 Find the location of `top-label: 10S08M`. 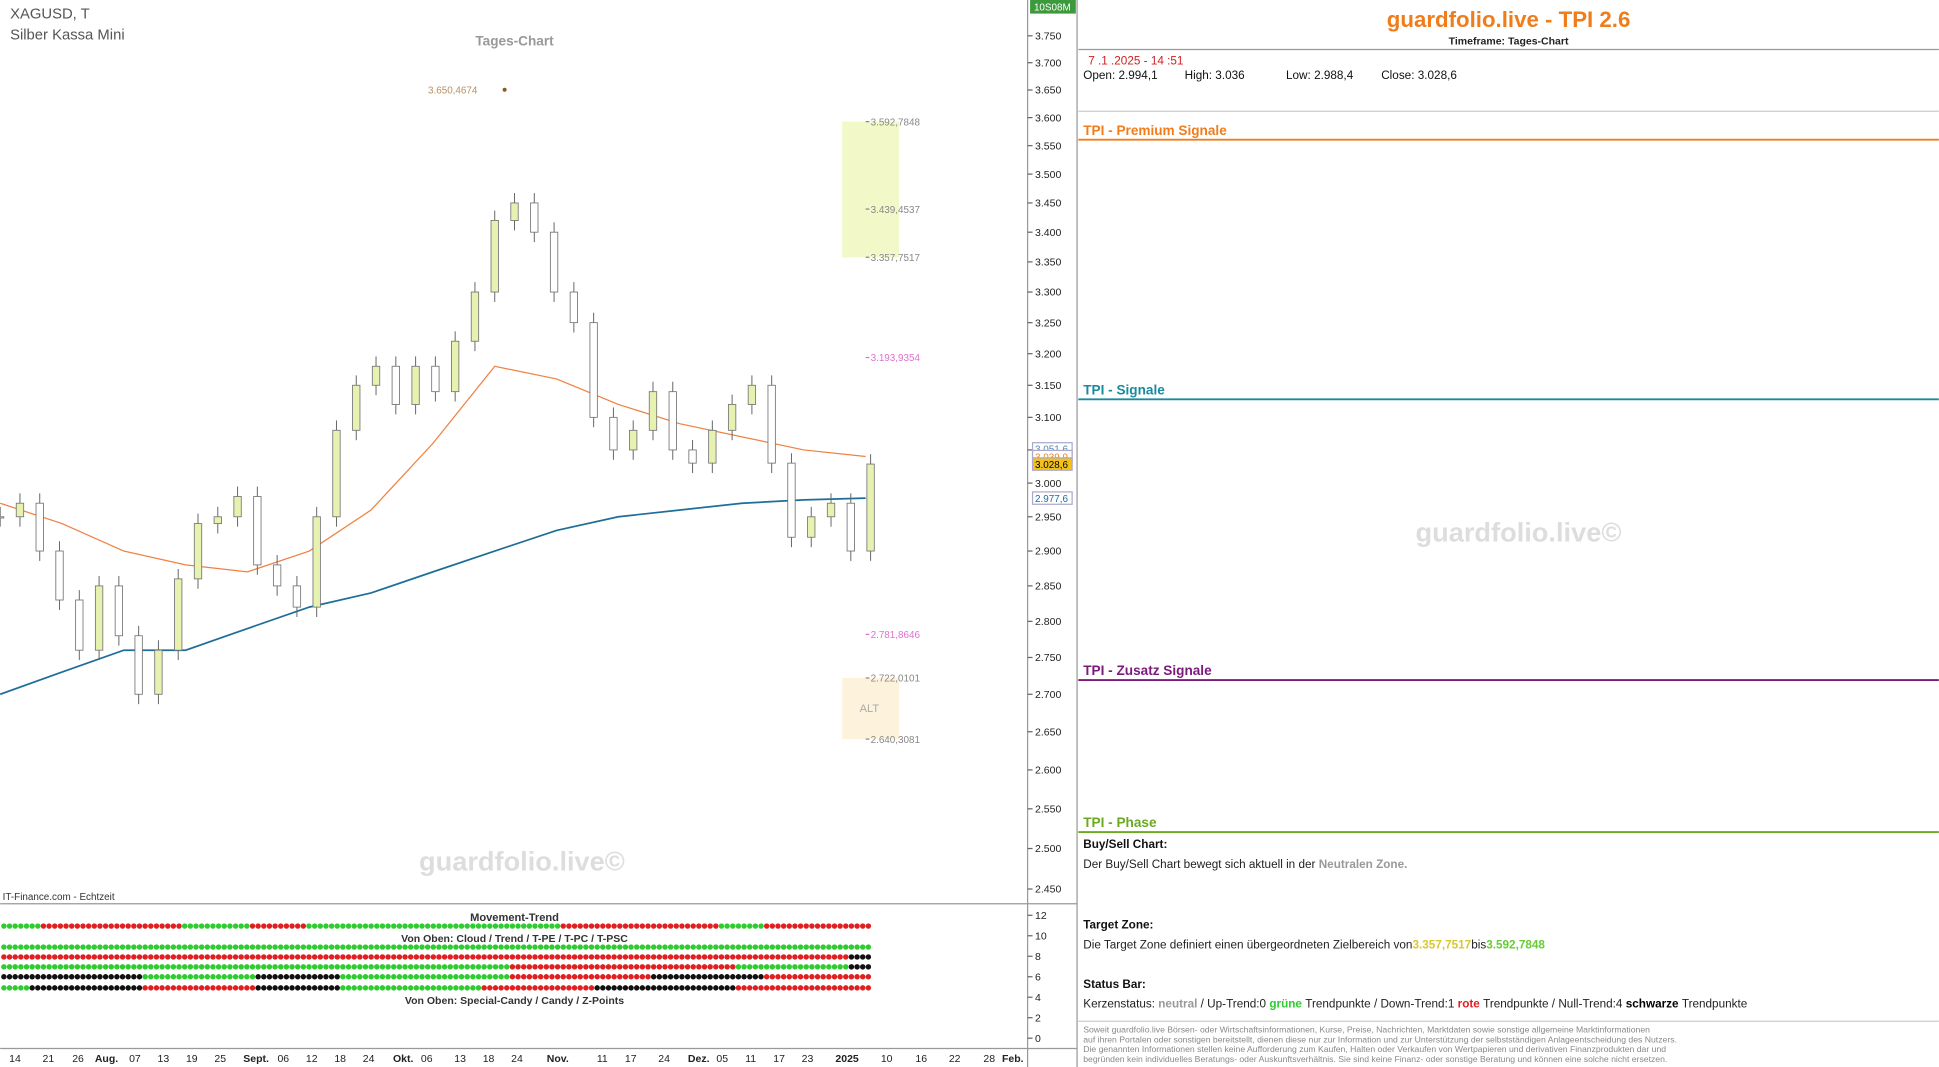

top-label: 10S08M is located at coordinates (1052, 8).